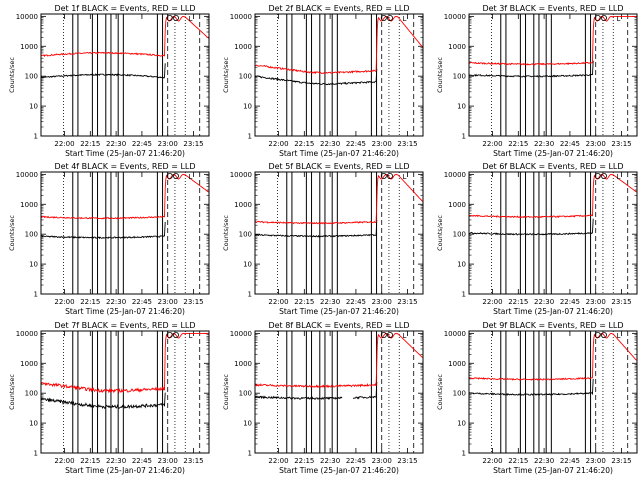 Image resolution: width=640 pixels, height=484 pixels. What do you see at coordinates (338, 8) in the screenshot?
I see `panel-title: Det 2f BLACK = Events, RED = LLD` at bounding box center [338, 8].